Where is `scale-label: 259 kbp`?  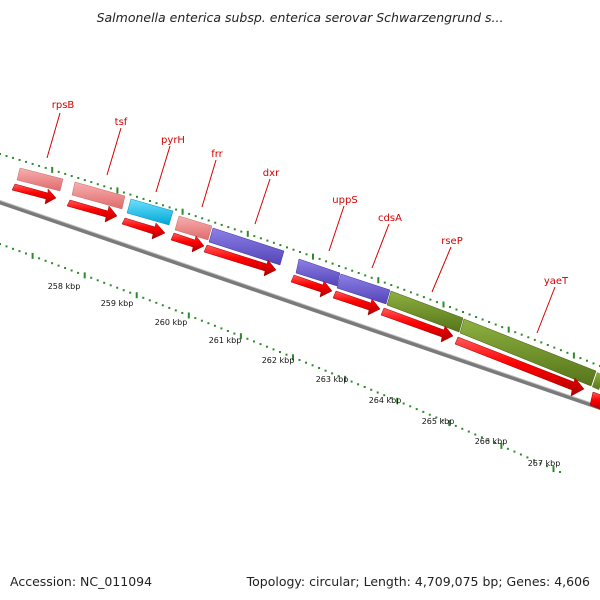 scale-label: 259 kbp is located at coordinates (117, 303).